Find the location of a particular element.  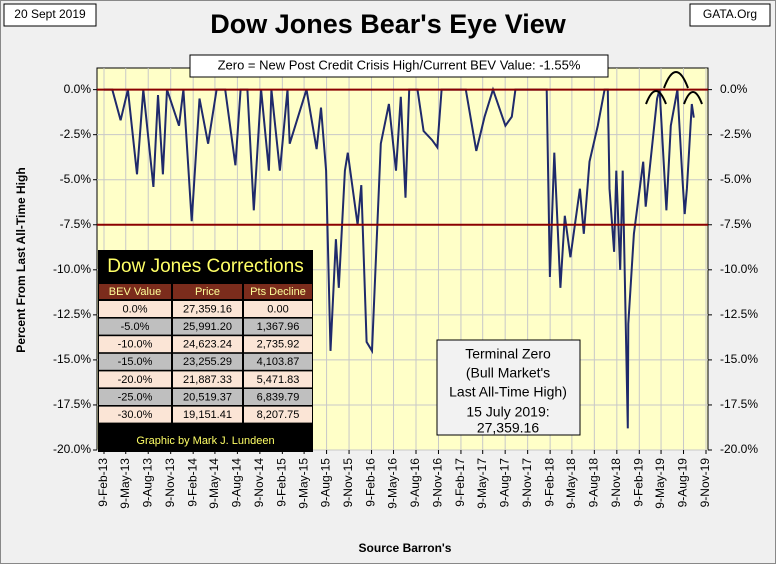

y-tick-label: -2.5% is located at coordinates (76, 134).